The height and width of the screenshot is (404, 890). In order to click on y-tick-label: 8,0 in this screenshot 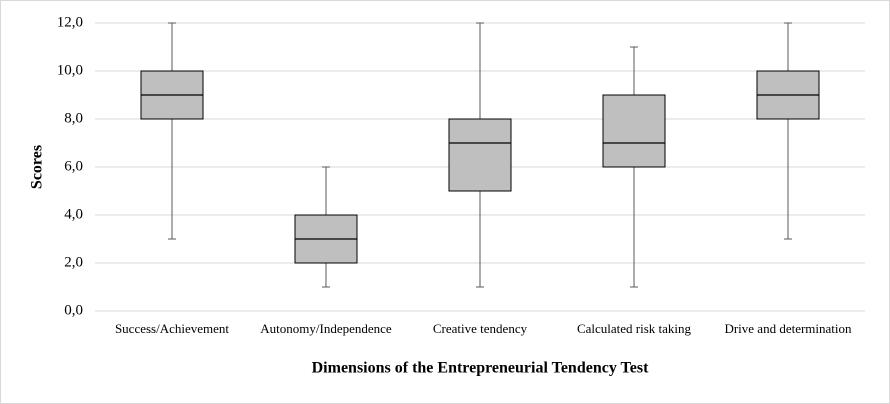, I will do `click(73, 118)`.